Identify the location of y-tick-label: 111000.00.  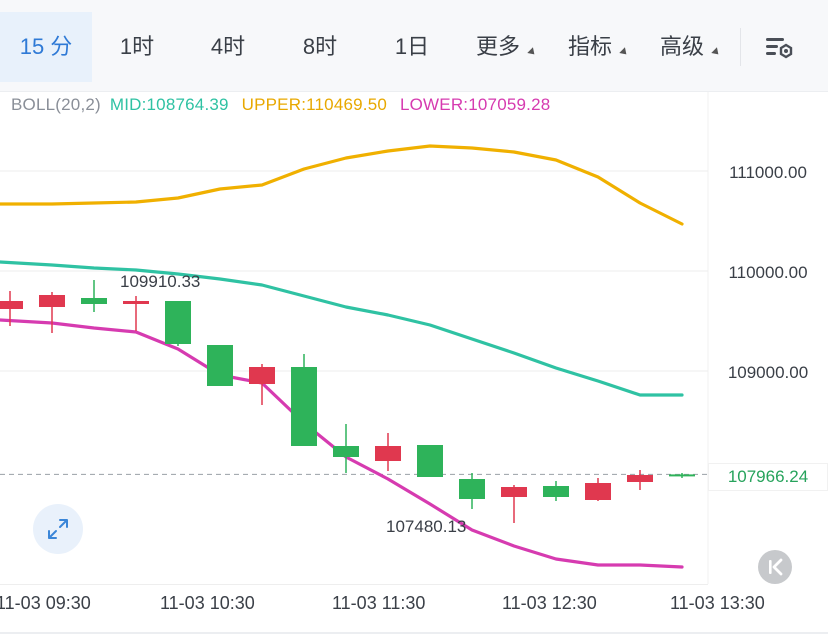
(768, 172).